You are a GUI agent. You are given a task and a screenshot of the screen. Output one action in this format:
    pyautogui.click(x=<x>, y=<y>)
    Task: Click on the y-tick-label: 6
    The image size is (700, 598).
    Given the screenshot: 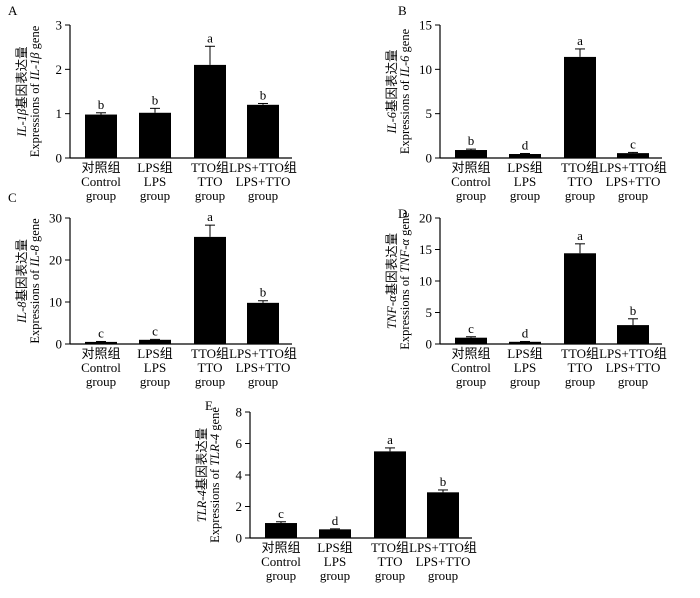 What is the action you would take?
    pyautogui.click(x=239, y=443)
    